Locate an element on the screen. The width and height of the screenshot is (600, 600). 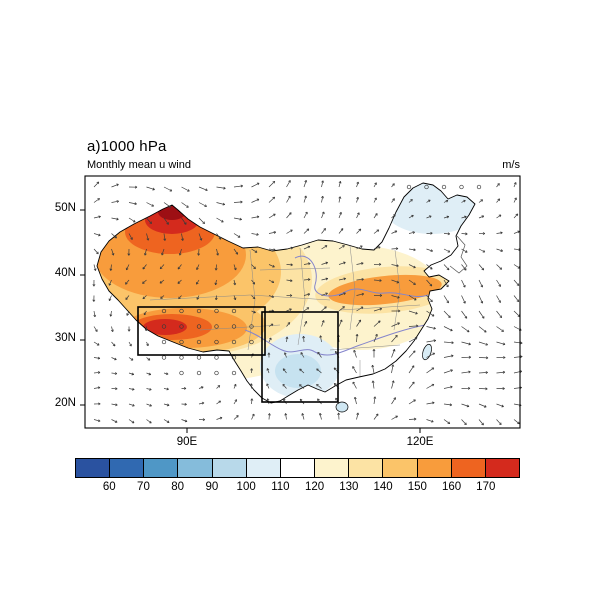
colorbar: 60 70 80 90 100 110 120 130 140 150 160 170 is located at coordinates (297, 476).